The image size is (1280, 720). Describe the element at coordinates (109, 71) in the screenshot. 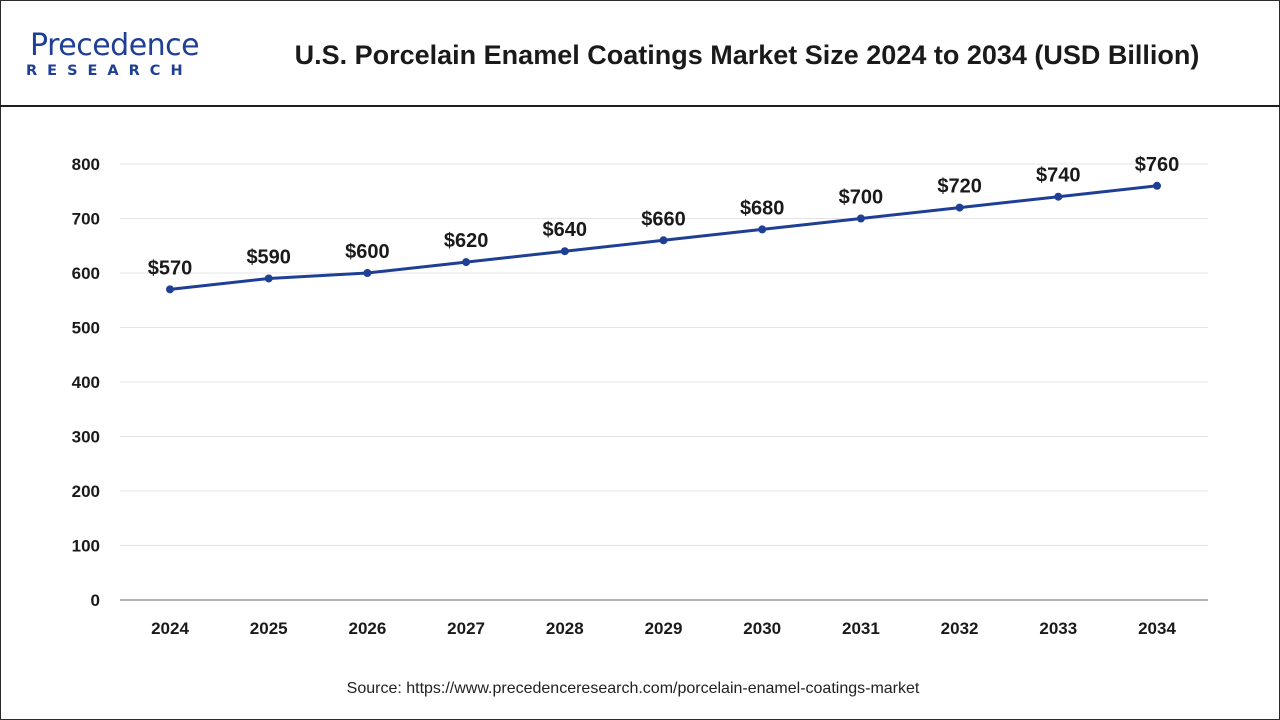

I see `logo-subtitle: RESEARCH` at that location.